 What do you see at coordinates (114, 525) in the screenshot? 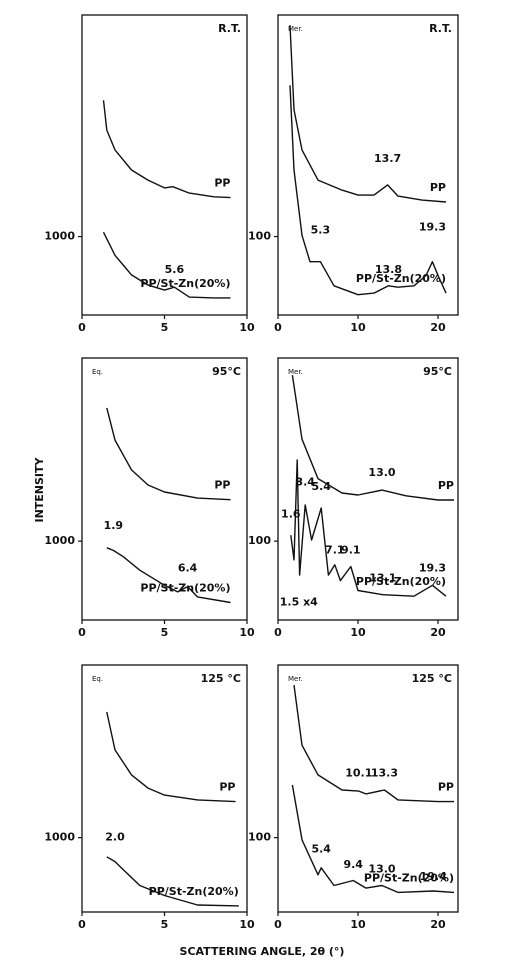
I see `peak-label: 1.9` at bounding box center [114, 525].